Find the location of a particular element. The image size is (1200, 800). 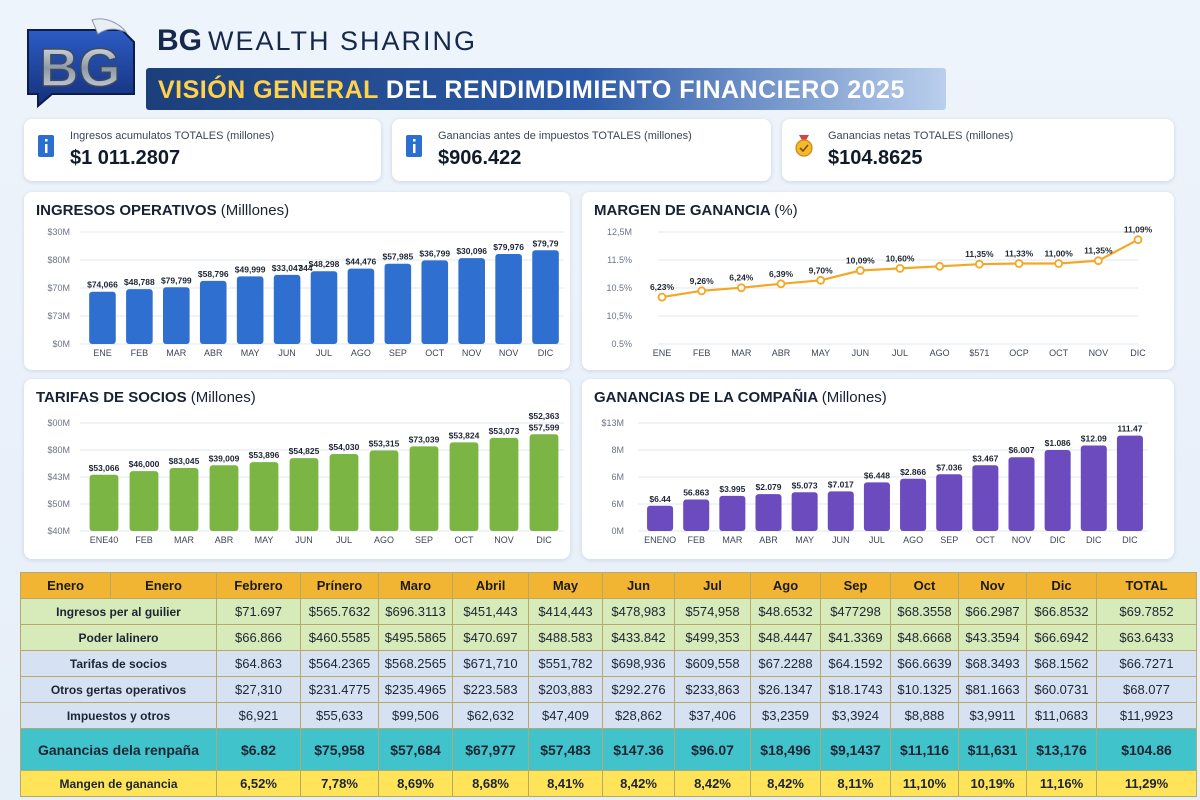

table-cell: $48.6668 is located at coordinates (924, 637).